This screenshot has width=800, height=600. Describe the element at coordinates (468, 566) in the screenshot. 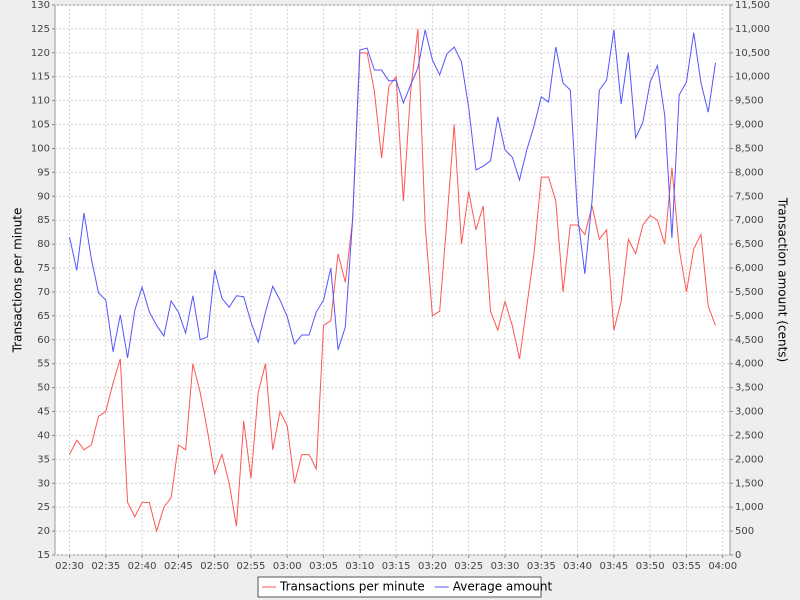

I see `x-tick-label: 03:25` at that location.